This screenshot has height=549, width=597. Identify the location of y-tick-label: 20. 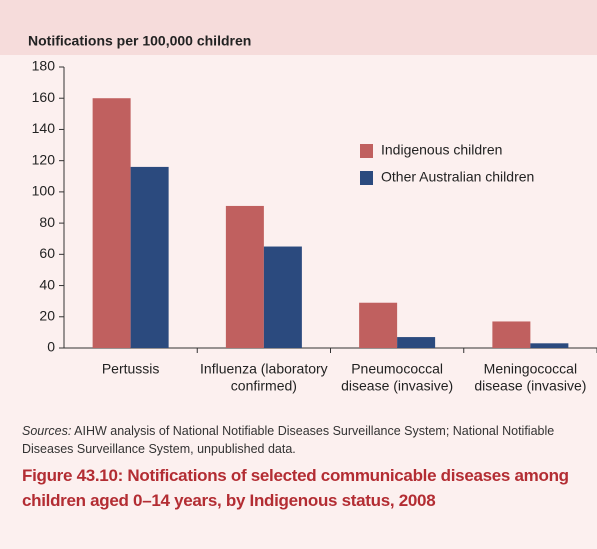
(47, 315).